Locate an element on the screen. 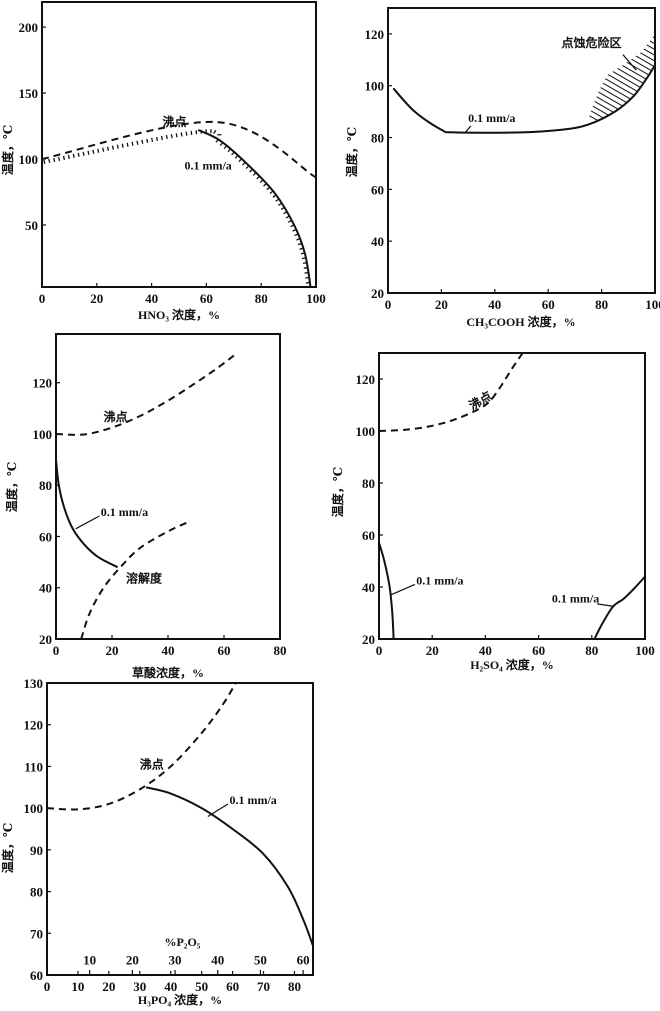 The width and height of the screenshot is (660, 1011). x-tick-label: 30 is located at coordinates (139, 986).